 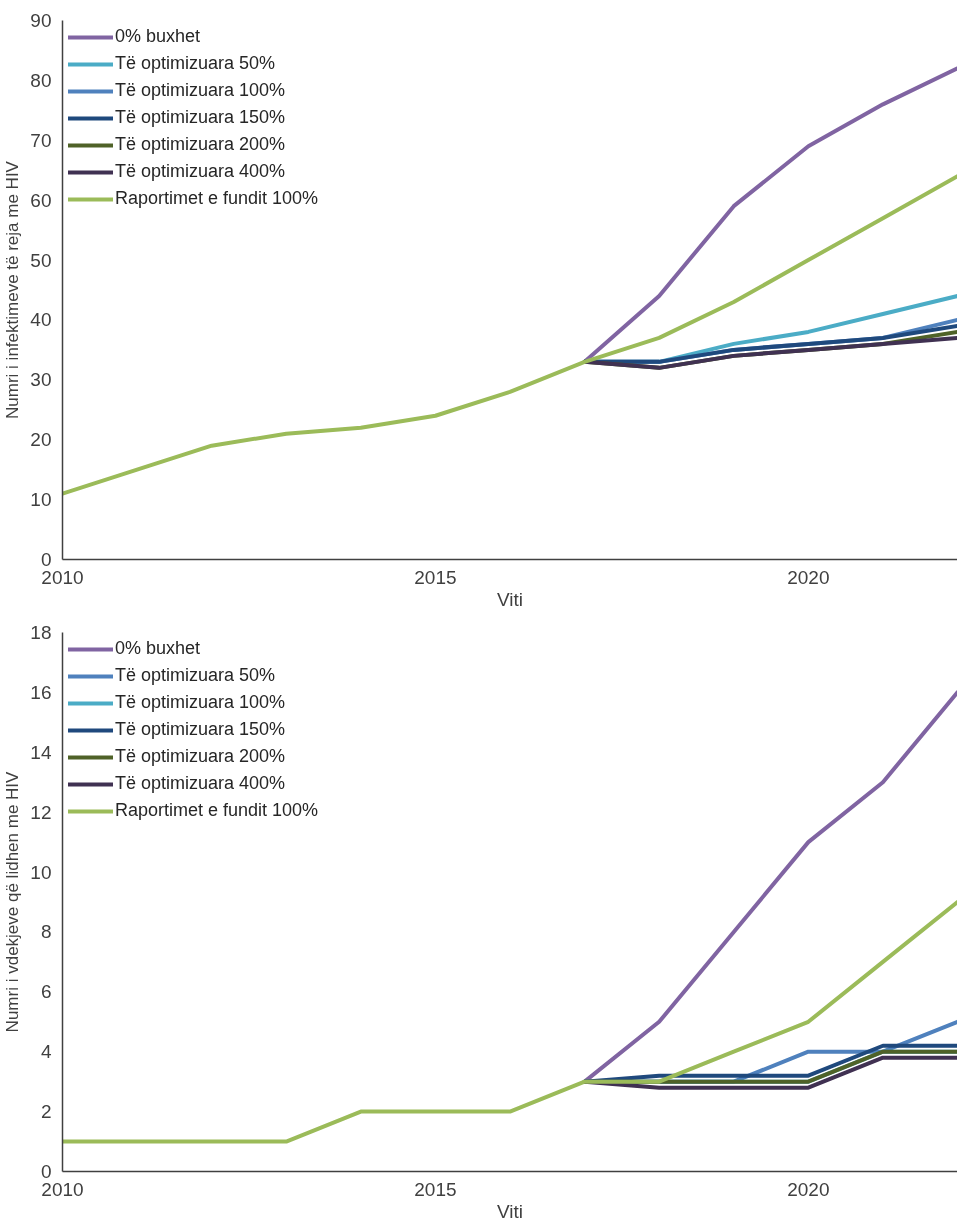 What do you see at coordinates (13, 901) in the screenshot?
I see `y-axis-title: Numri i vdekjeve që lidhen me HIV` at bounding box center [13, 901].